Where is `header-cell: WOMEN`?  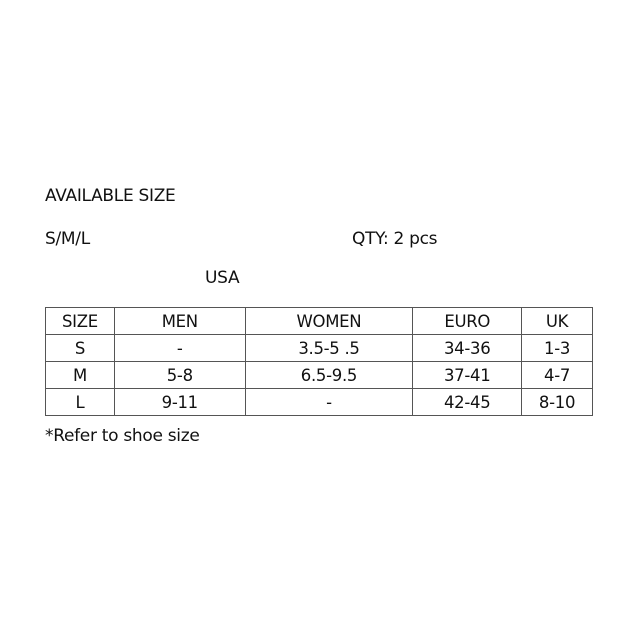
header-cell: WOMEN is located at coordinates (329, 321).